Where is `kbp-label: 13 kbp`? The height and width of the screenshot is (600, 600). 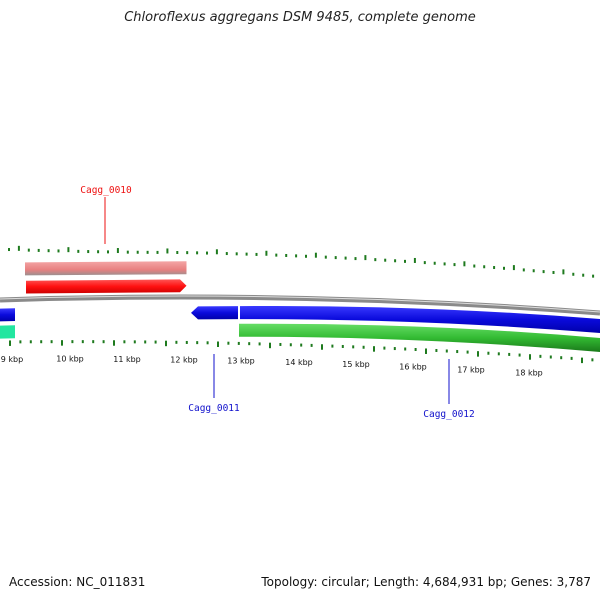 kbp-label: 13 kbp is located at coordinates (241, 360).